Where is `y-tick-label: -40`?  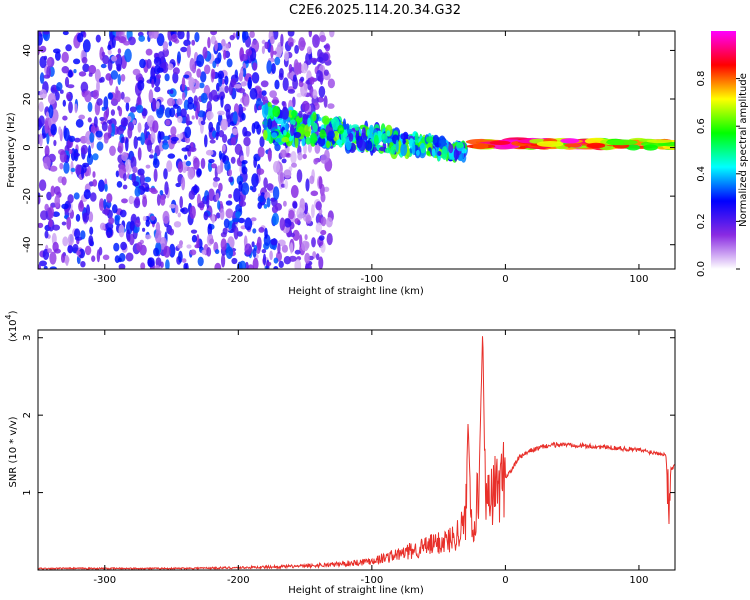 y-tick-label: -40 is located at coordinates (27, 245).